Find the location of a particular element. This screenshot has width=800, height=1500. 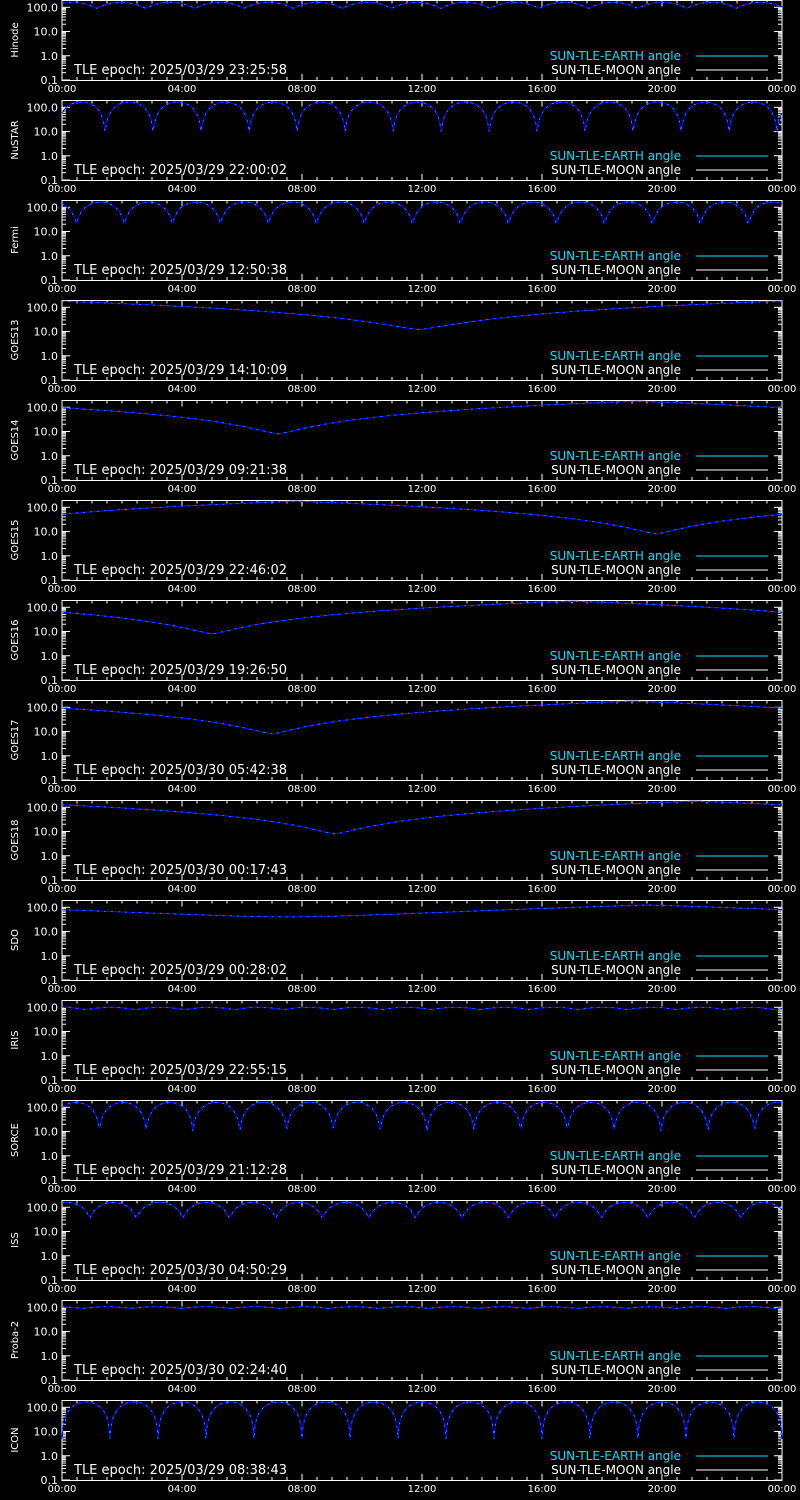

tle-epoch-label: TLE epoch: 2025/03/30 04:50:29 is located at coordinates (180, 1270).